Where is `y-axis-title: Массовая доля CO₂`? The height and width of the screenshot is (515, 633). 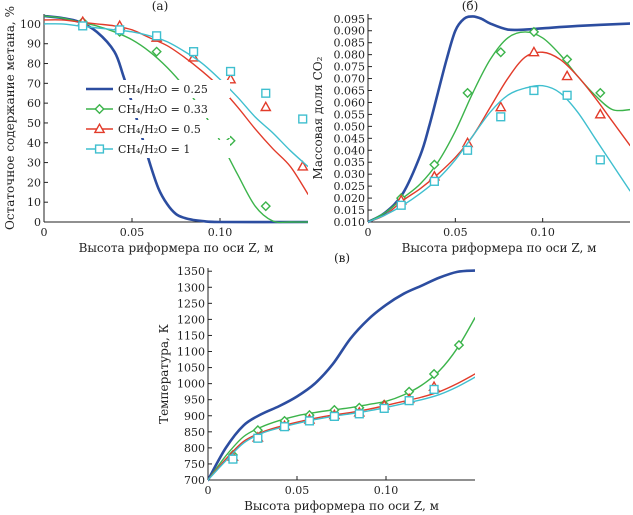 y-axis-title: Массовая доля CO₂ is located at coordinates (318, 117).